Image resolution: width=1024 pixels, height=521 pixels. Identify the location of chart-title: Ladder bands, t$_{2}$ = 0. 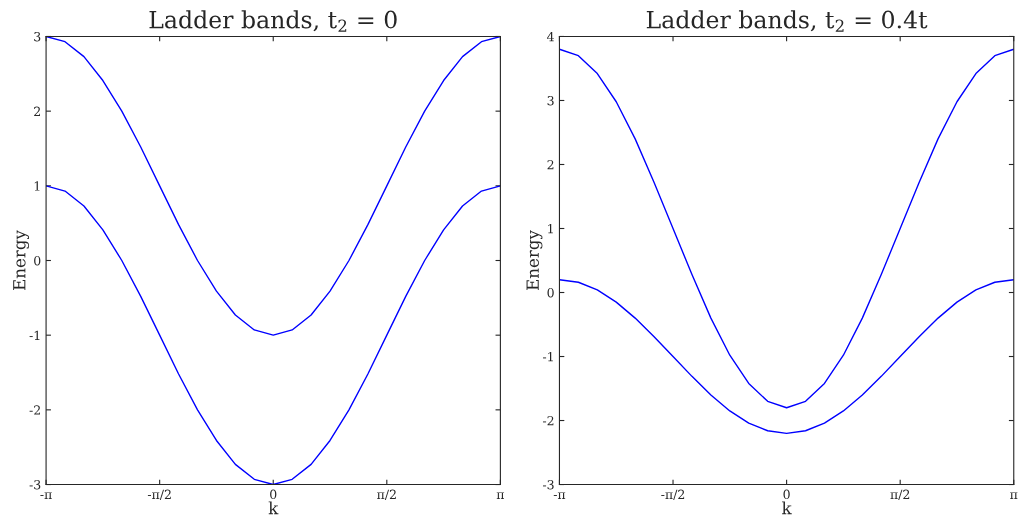
(273, 21).